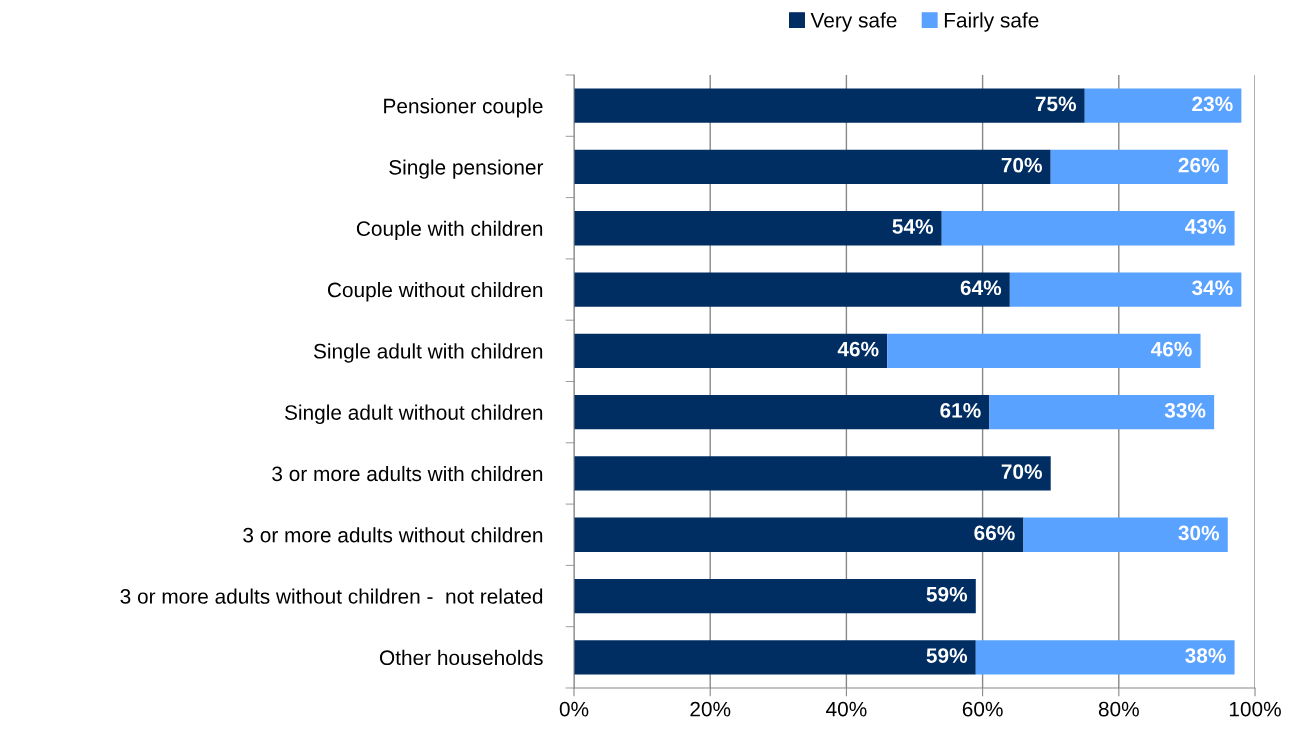 This screenshot has width=1308, height=733. Describe the element at coordinates (449, 230) in the screenshot. I see `y-tick-label: Couple with children` at that location.